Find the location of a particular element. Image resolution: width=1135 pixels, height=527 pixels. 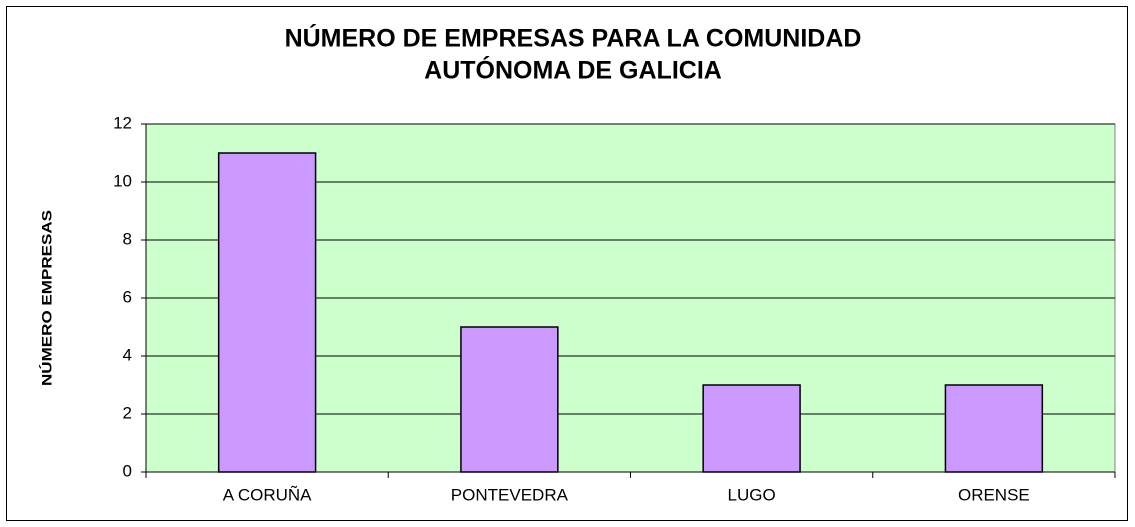

x-tick-label: A CORUÑA is located at coordinates (267, 494).